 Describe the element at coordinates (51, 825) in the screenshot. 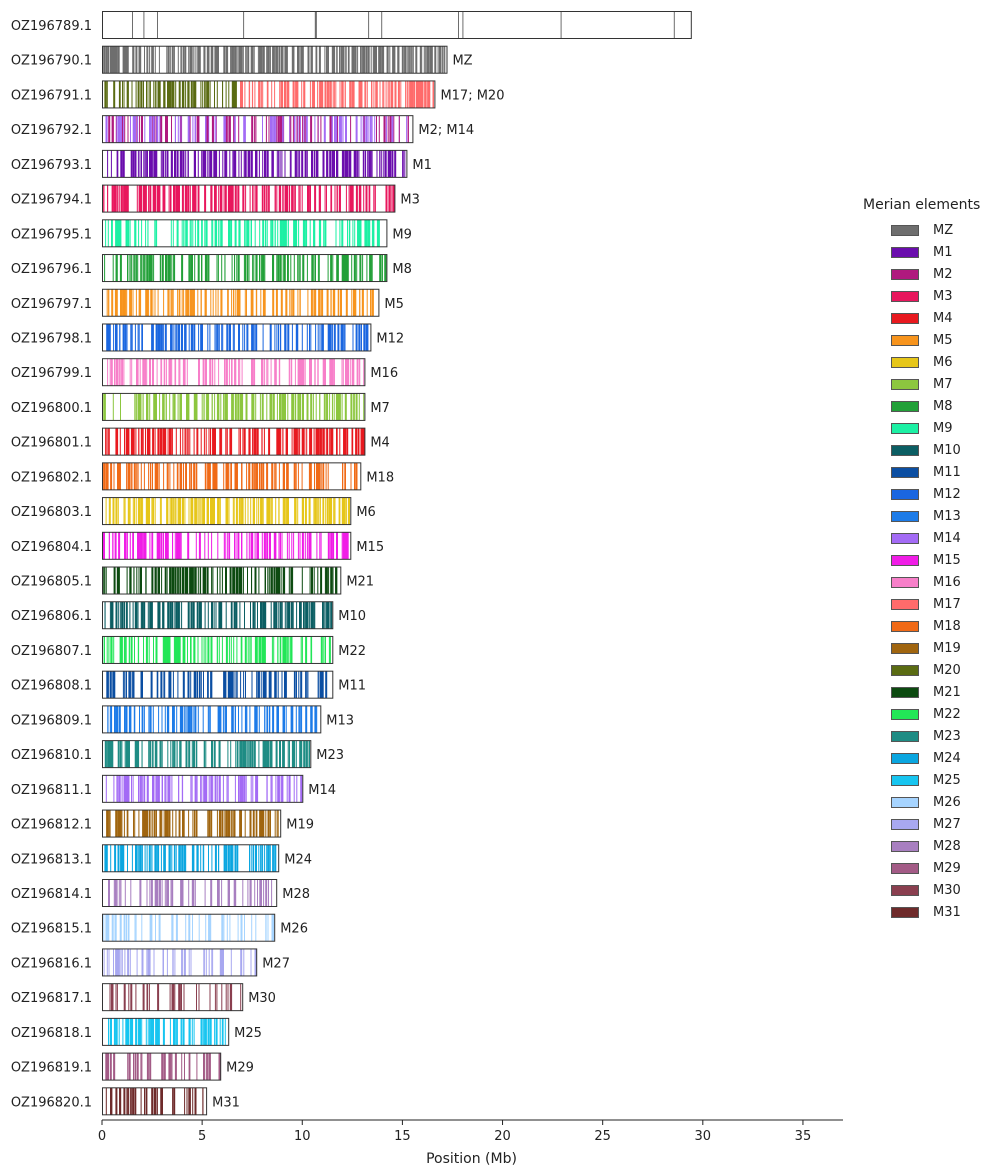

I see `chromosome-name: OZ196812.1` at that location.